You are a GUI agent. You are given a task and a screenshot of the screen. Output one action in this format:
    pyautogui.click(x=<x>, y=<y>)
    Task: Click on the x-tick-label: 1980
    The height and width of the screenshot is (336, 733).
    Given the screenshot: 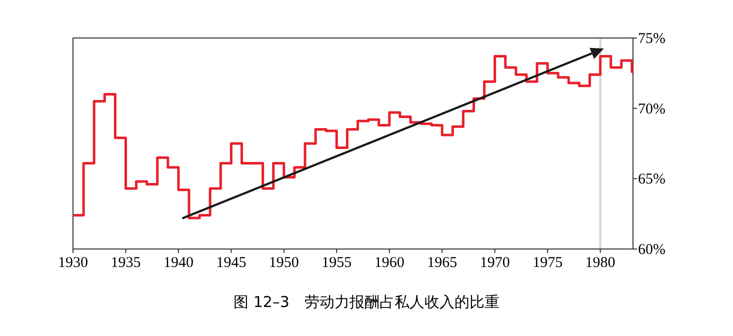 What is the action you would take?
    pyautogui.click(x=600, y=263)
    